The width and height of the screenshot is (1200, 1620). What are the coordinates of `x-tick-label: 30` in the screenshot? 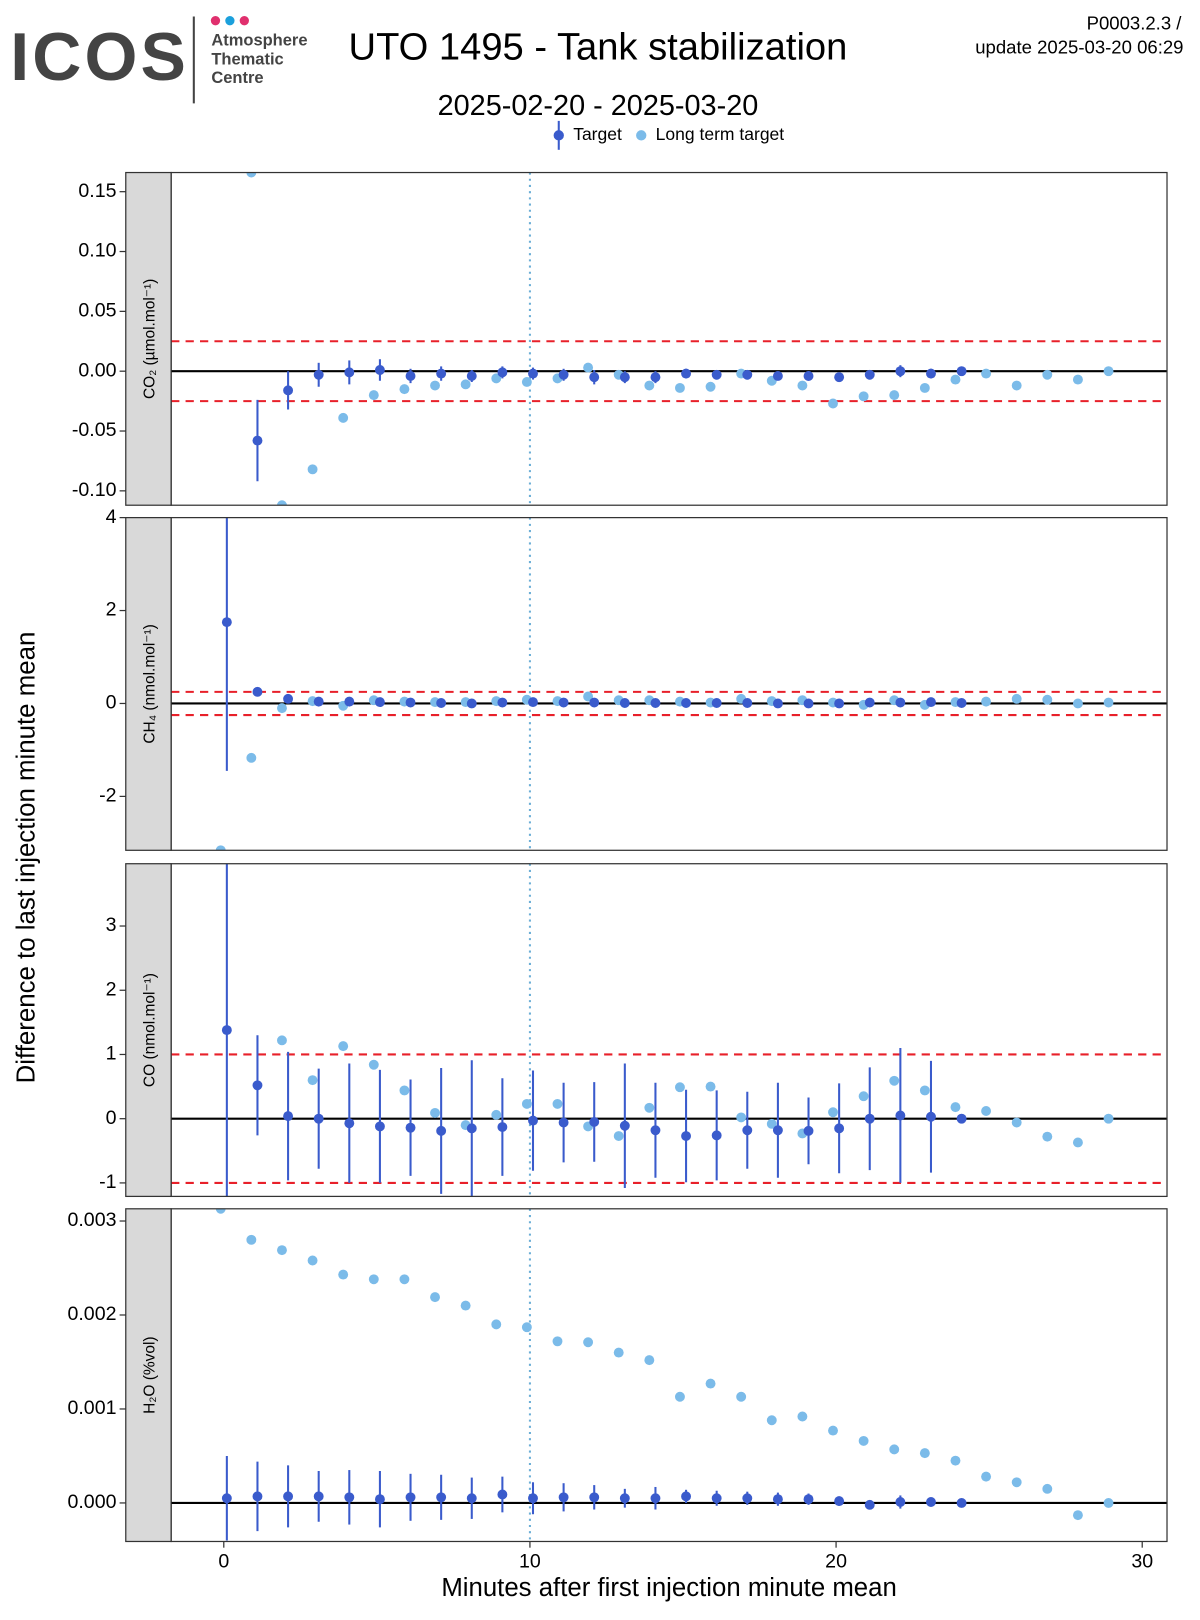 It's located at (1142, 1561).